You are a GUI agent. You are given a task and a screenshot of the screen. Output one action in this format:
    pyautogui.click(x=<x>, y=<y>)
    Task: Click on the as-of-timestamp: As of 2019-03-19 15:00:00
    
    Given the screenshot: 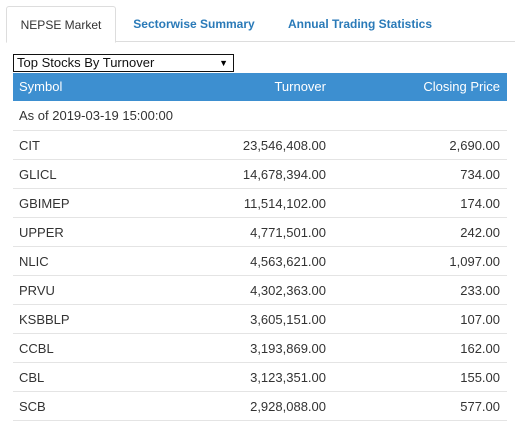 What is the action you would take?
    pyautogui.click(x=260, y=116)
    